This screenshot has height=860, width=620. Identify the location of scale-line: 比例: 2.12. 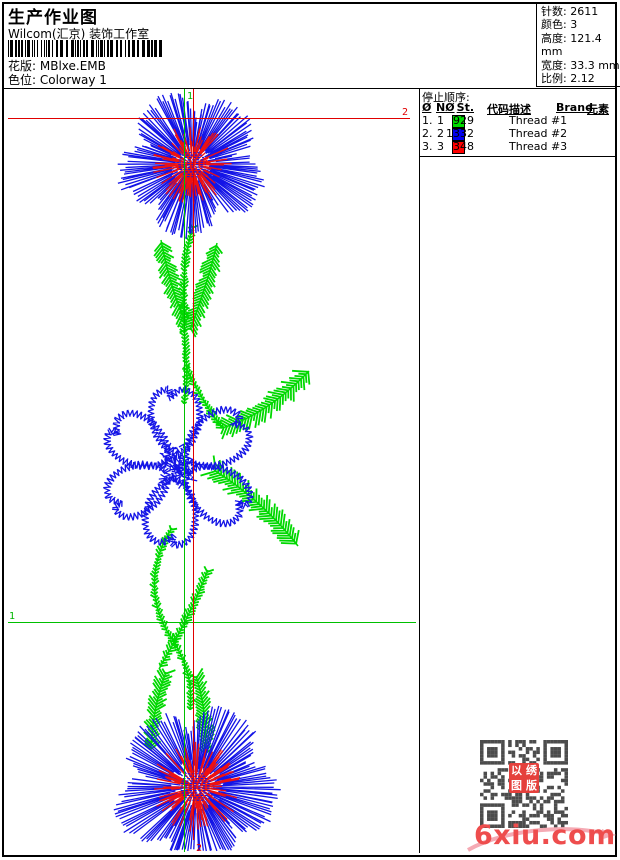
(568, 79).